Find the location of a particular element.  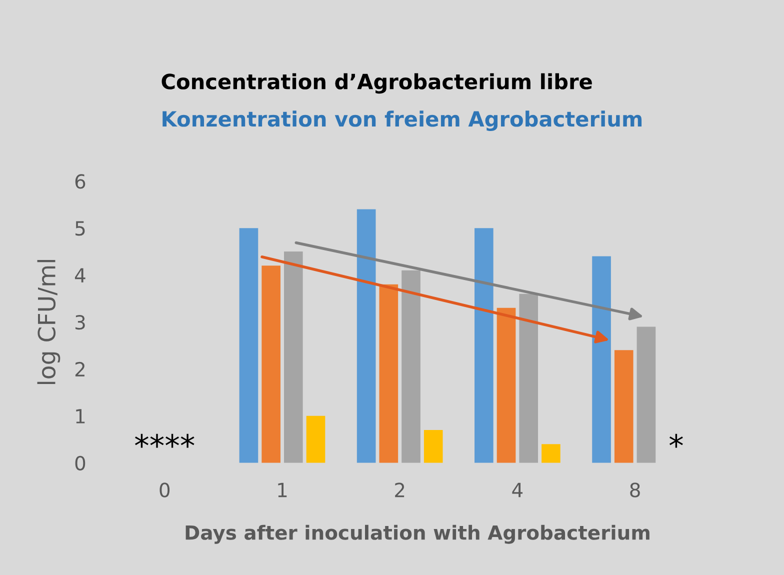

y-tick-label: 5 is located at coordinates (80, 228).